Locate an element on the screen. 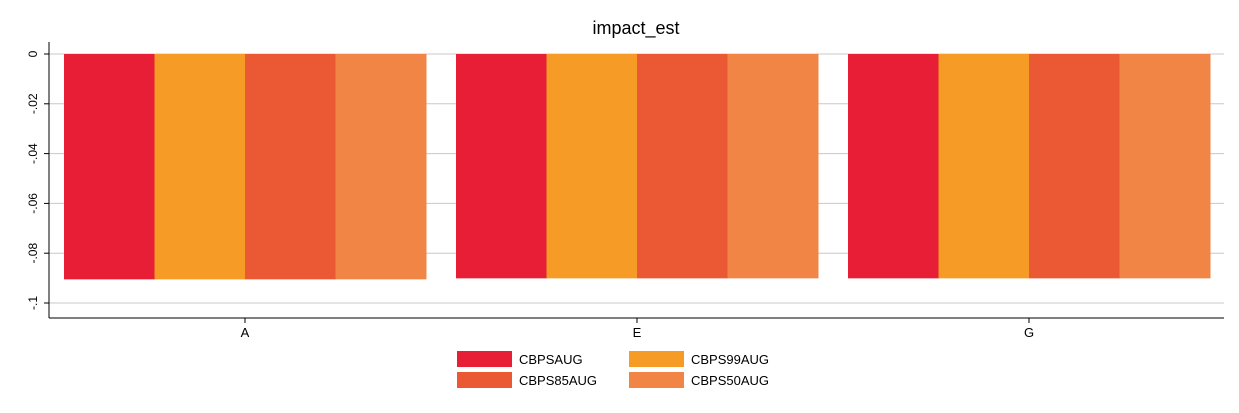 The width and height of the screenshot is (1239, 413). legend-label: CBPS85AUG is located at coordinates (558, 380).